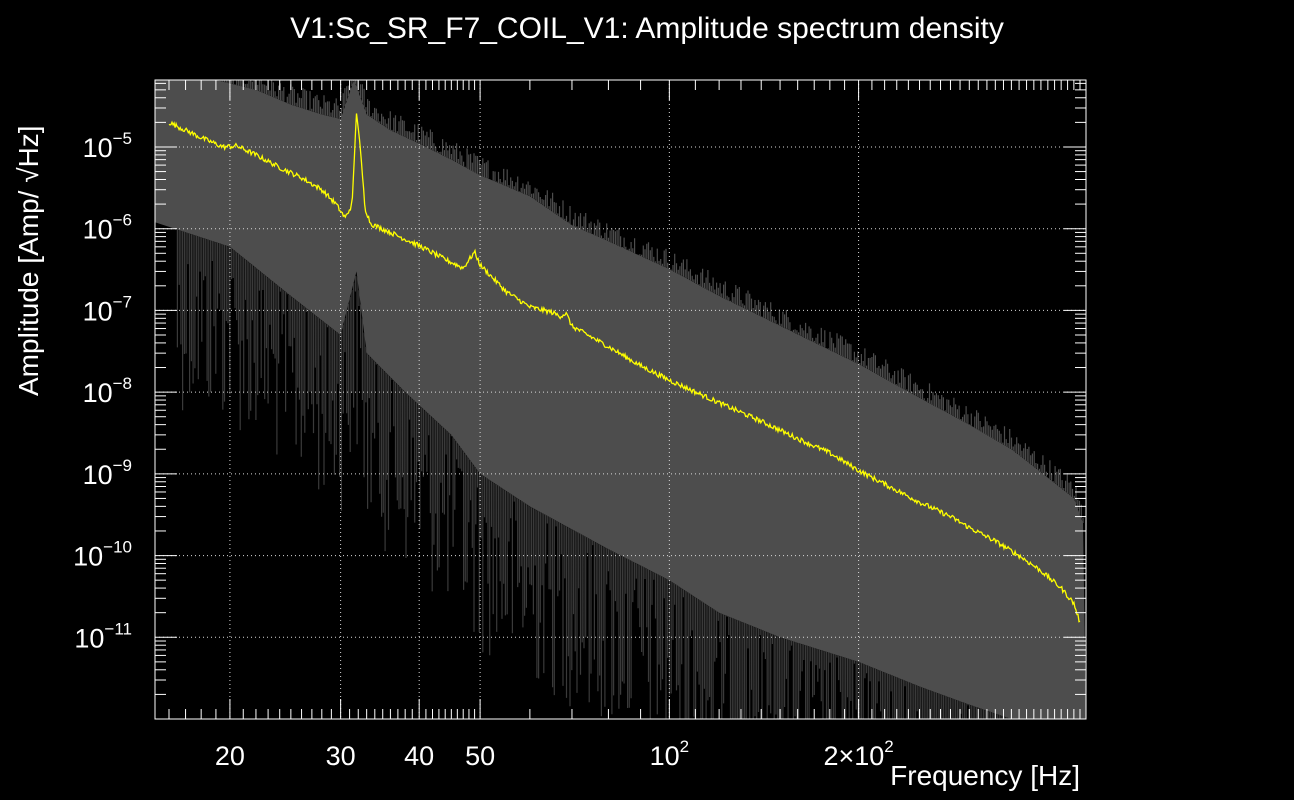 This screenshot has height=800, width=1294. Describe the element at coordinates (985, 775) in the screenshot. I see `x-axis-label: Frequency [Hz]` at that location.